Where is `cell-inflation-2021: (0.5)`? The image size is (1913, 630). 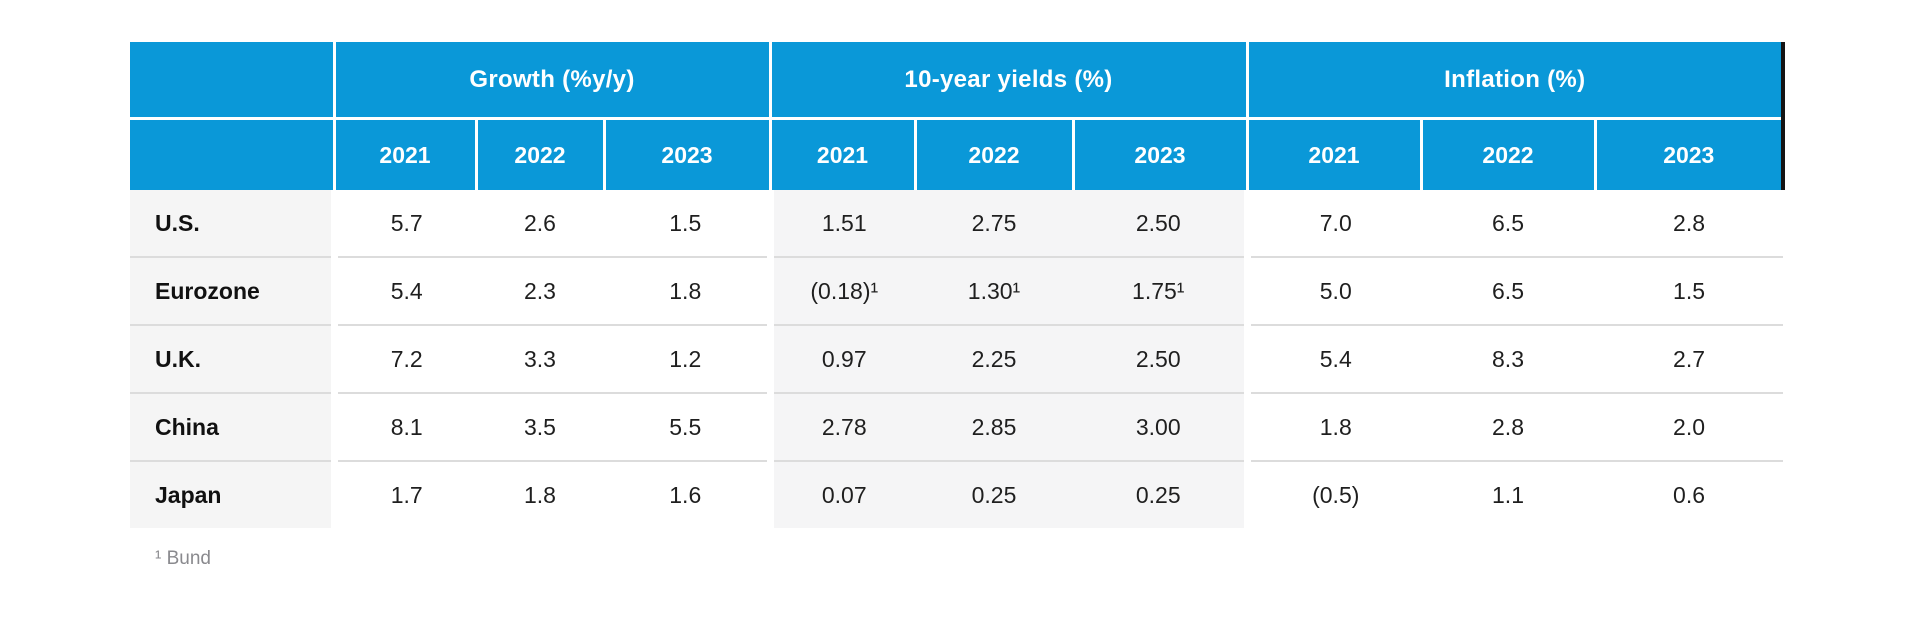 cell-inflation-2021: (0.5) is located at coordinates (1334, 494).